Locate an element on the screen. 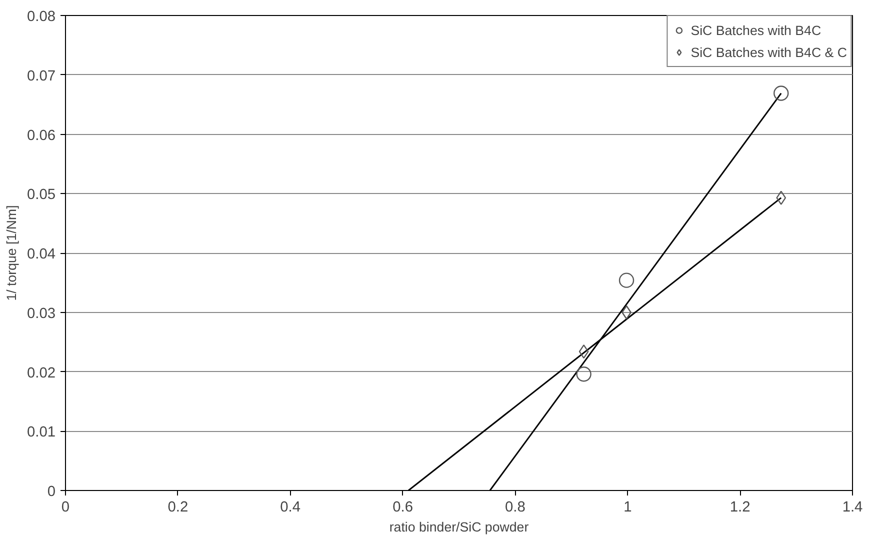  y-tick-label: 0.06 is located at coordinates (41, 136).